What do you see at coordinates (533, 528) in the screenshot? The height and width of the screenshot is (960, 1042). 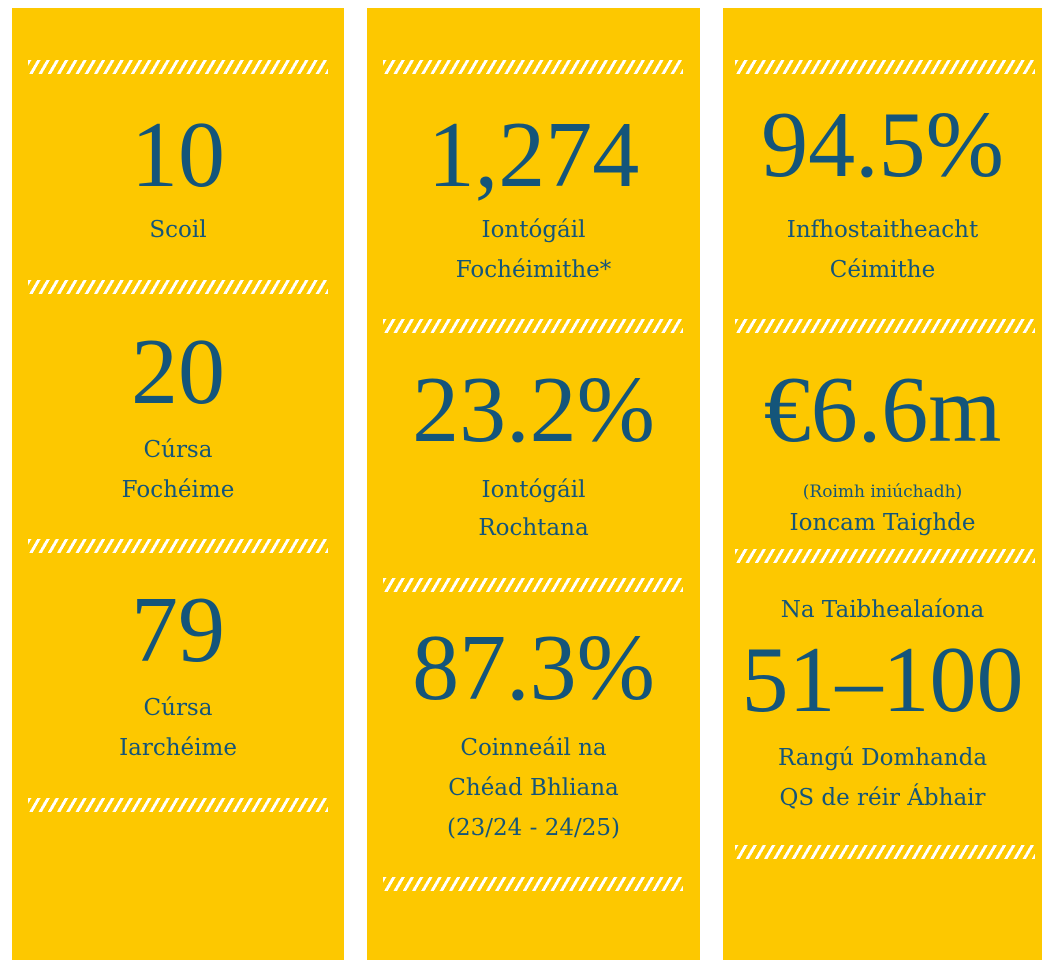 I see `stat-label: Rochtana` at bounding box center [533, 528].